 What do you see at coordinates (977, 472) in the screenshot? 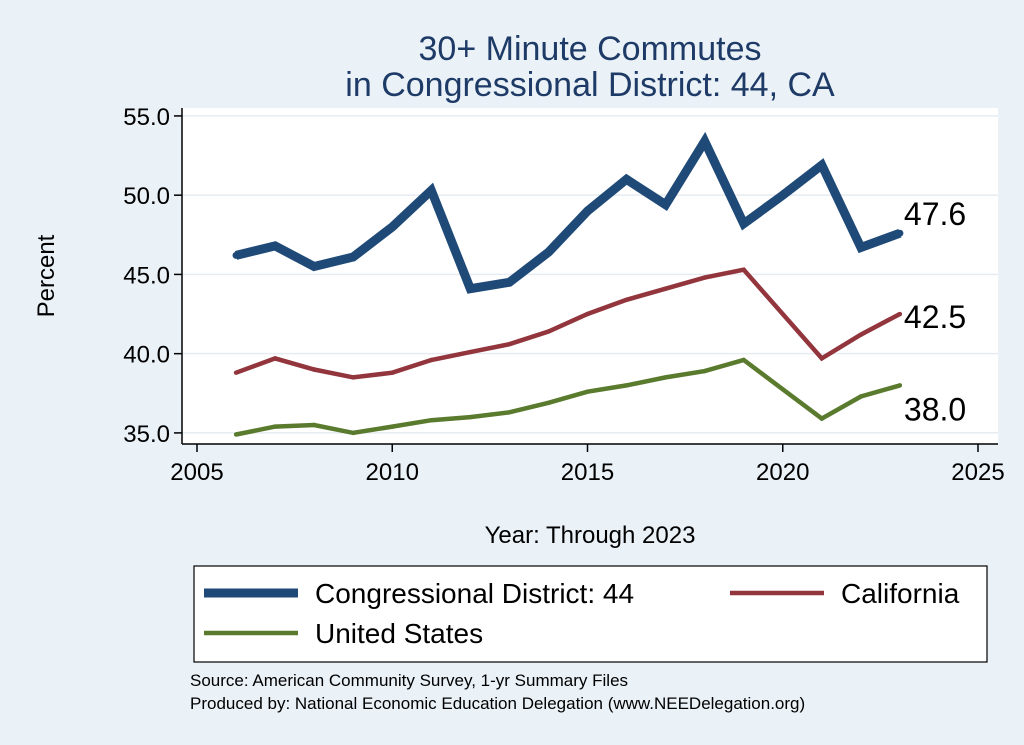
I see `x-tick-label: 2025` at bounding box center [977, 472].